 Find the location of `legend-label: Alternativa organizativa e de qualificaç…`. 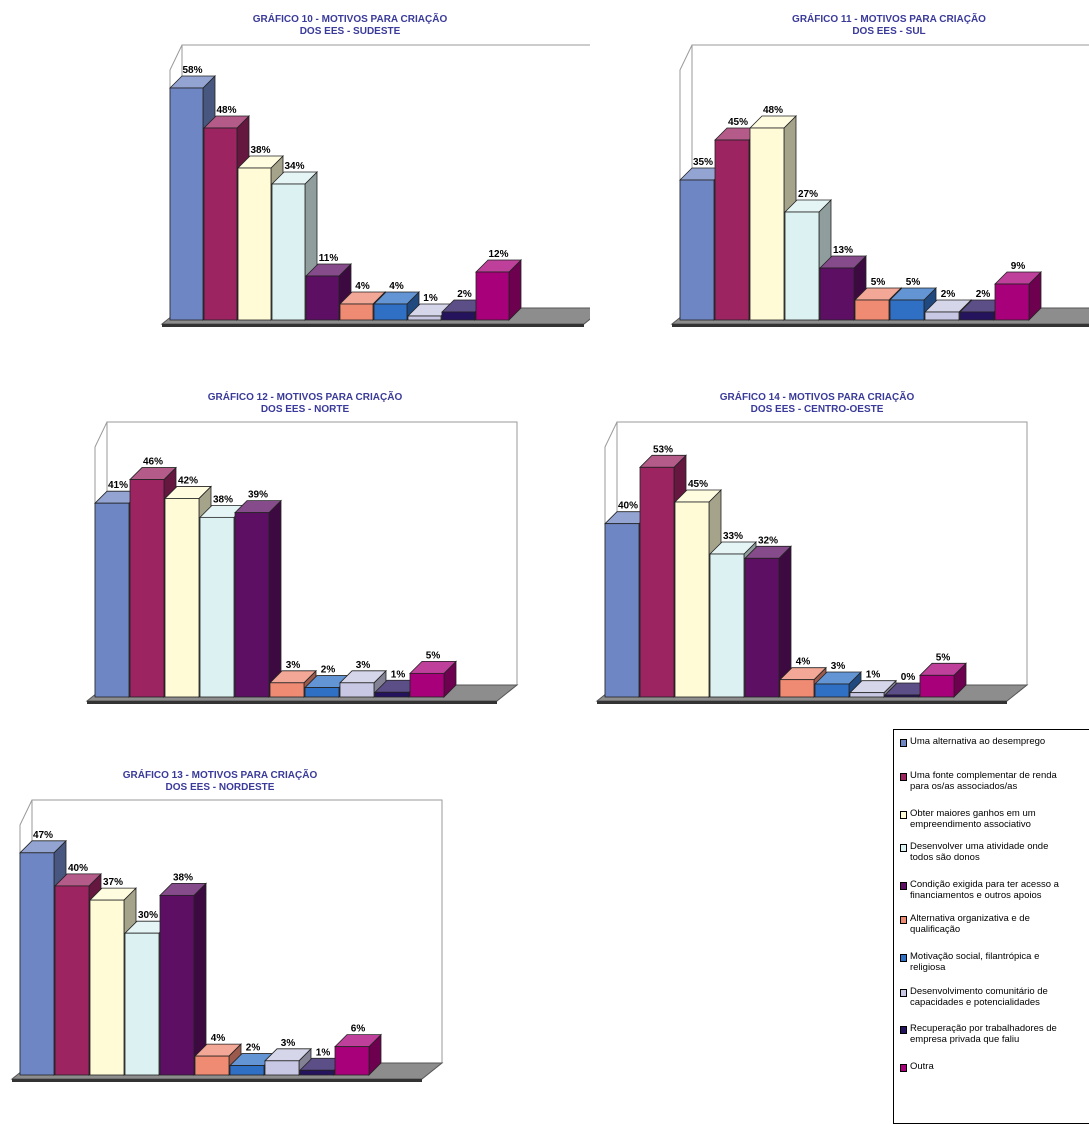

legend-label: Alternativa organizativa e de qualificaç… is located at coordinates (970, 924).